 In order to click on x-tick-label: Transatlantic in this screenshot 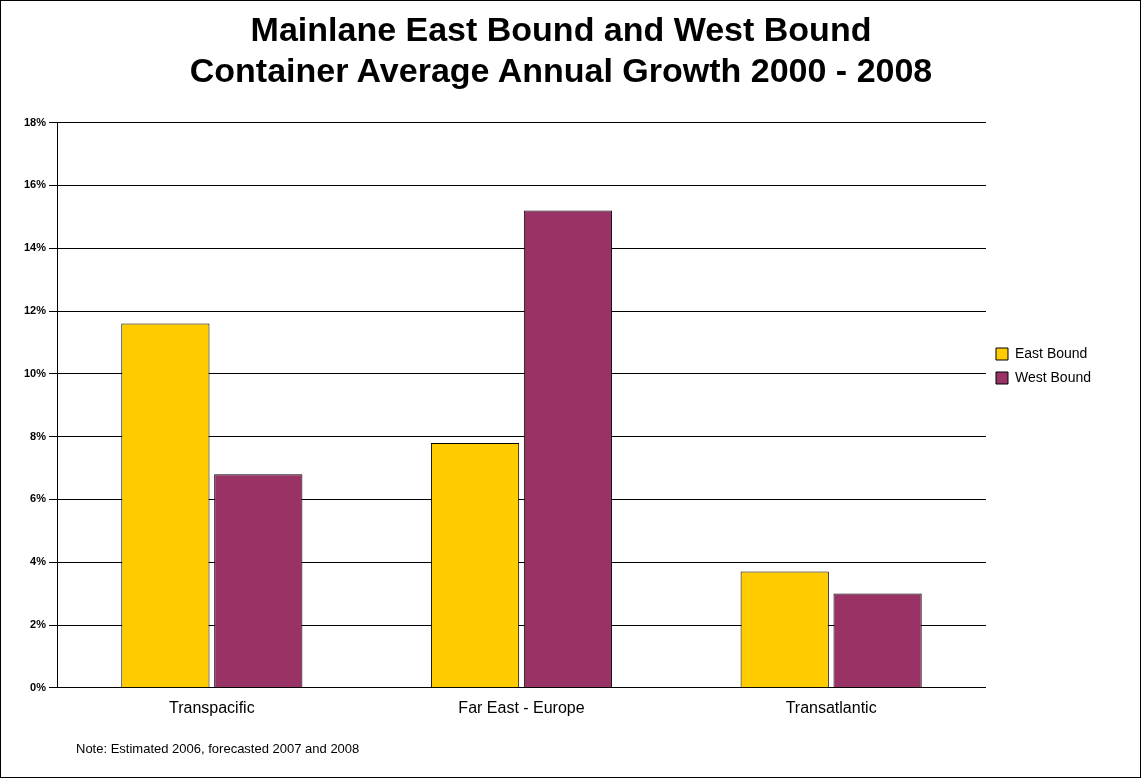, I will do `click(831, 707)`.